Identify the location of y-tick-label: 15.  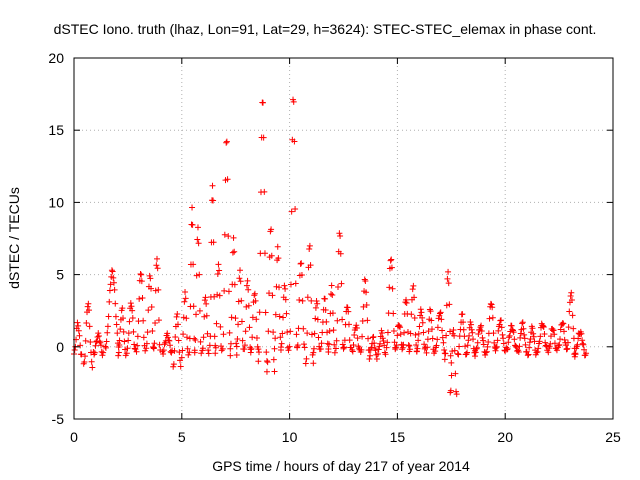
(56, 130).